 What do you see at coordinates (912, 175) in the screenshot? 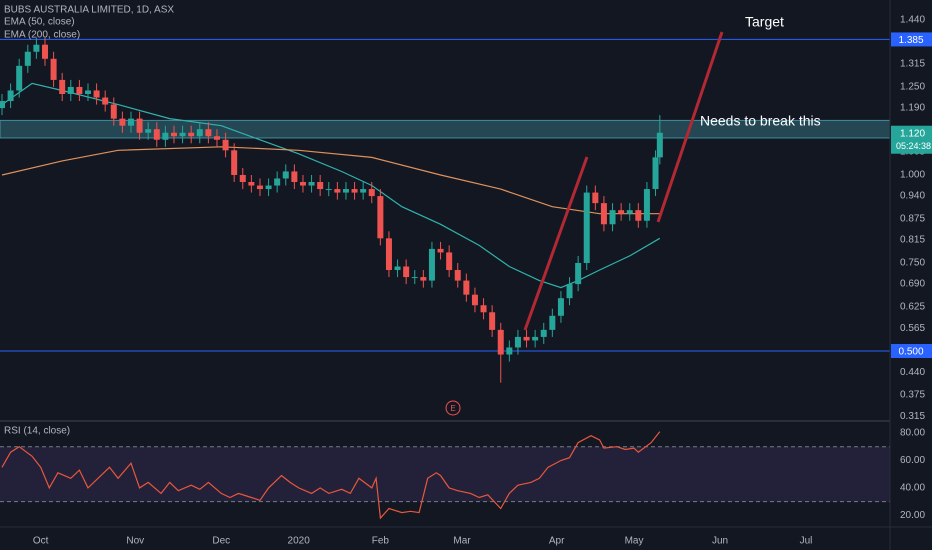
I see `y-tick-label: 1.000` at bounding box center [912, 175].